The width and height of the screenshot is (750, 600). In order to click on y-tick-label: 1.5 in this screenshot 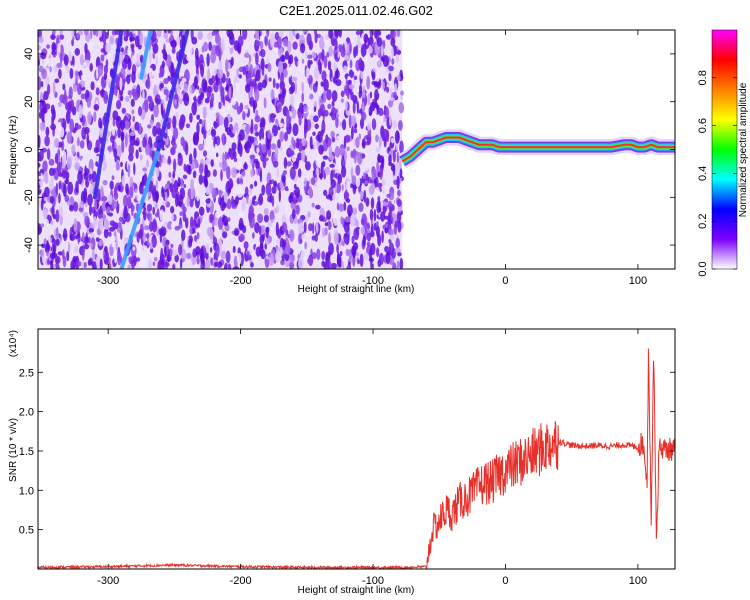, I will do `click(26, 452)`.